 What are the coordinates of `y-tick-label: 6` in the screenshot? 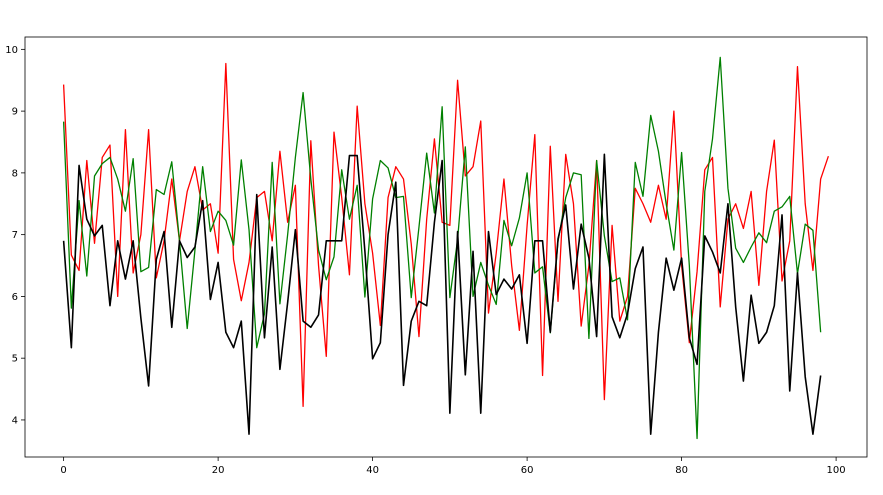 It's located at (15, 297).